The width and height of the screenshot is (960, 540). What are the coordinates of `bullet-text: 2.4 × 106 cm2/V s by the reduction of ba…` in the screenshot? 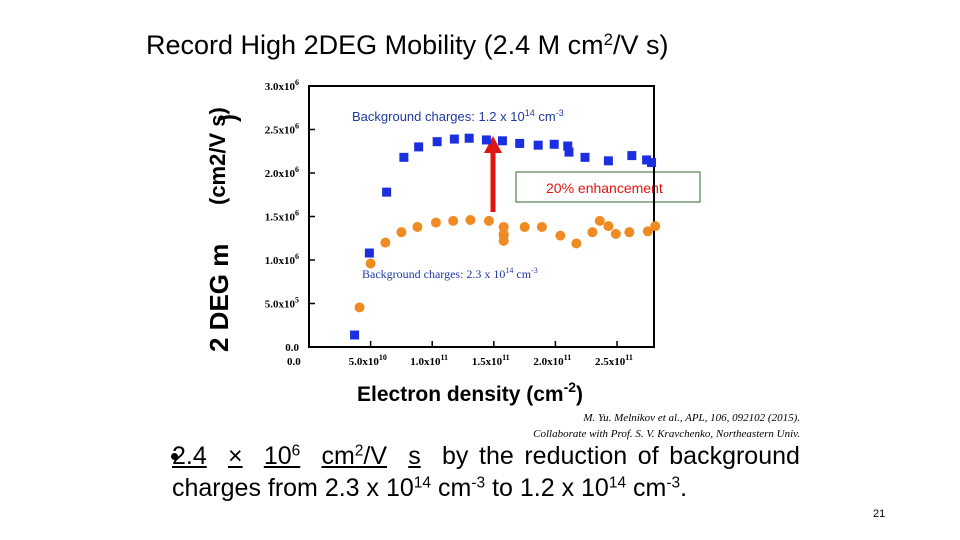 It's located at (486, 472).